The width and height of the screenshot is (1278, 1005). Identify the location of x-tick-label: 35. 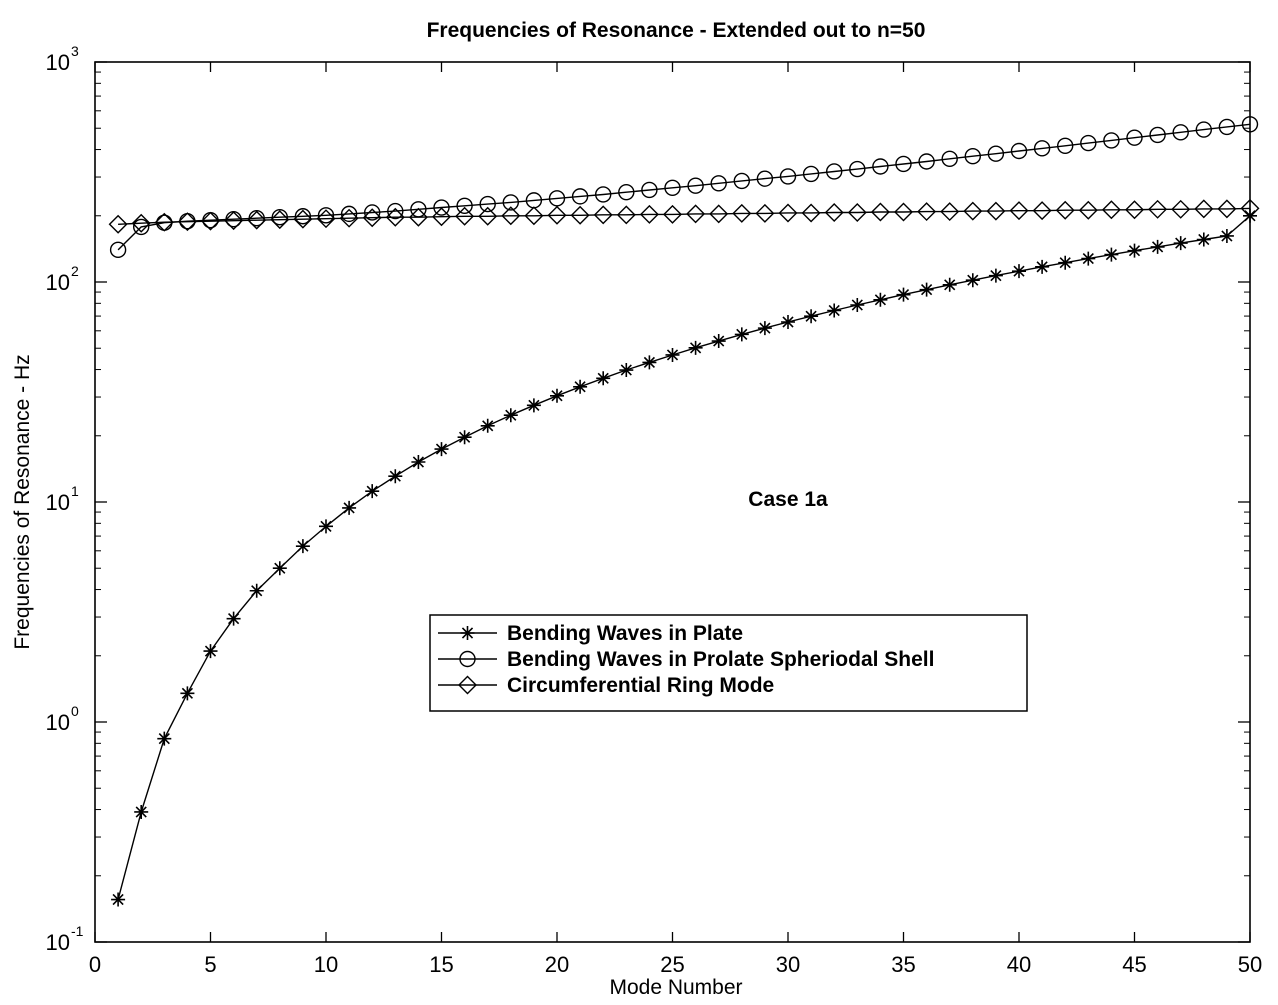
(903, 964).